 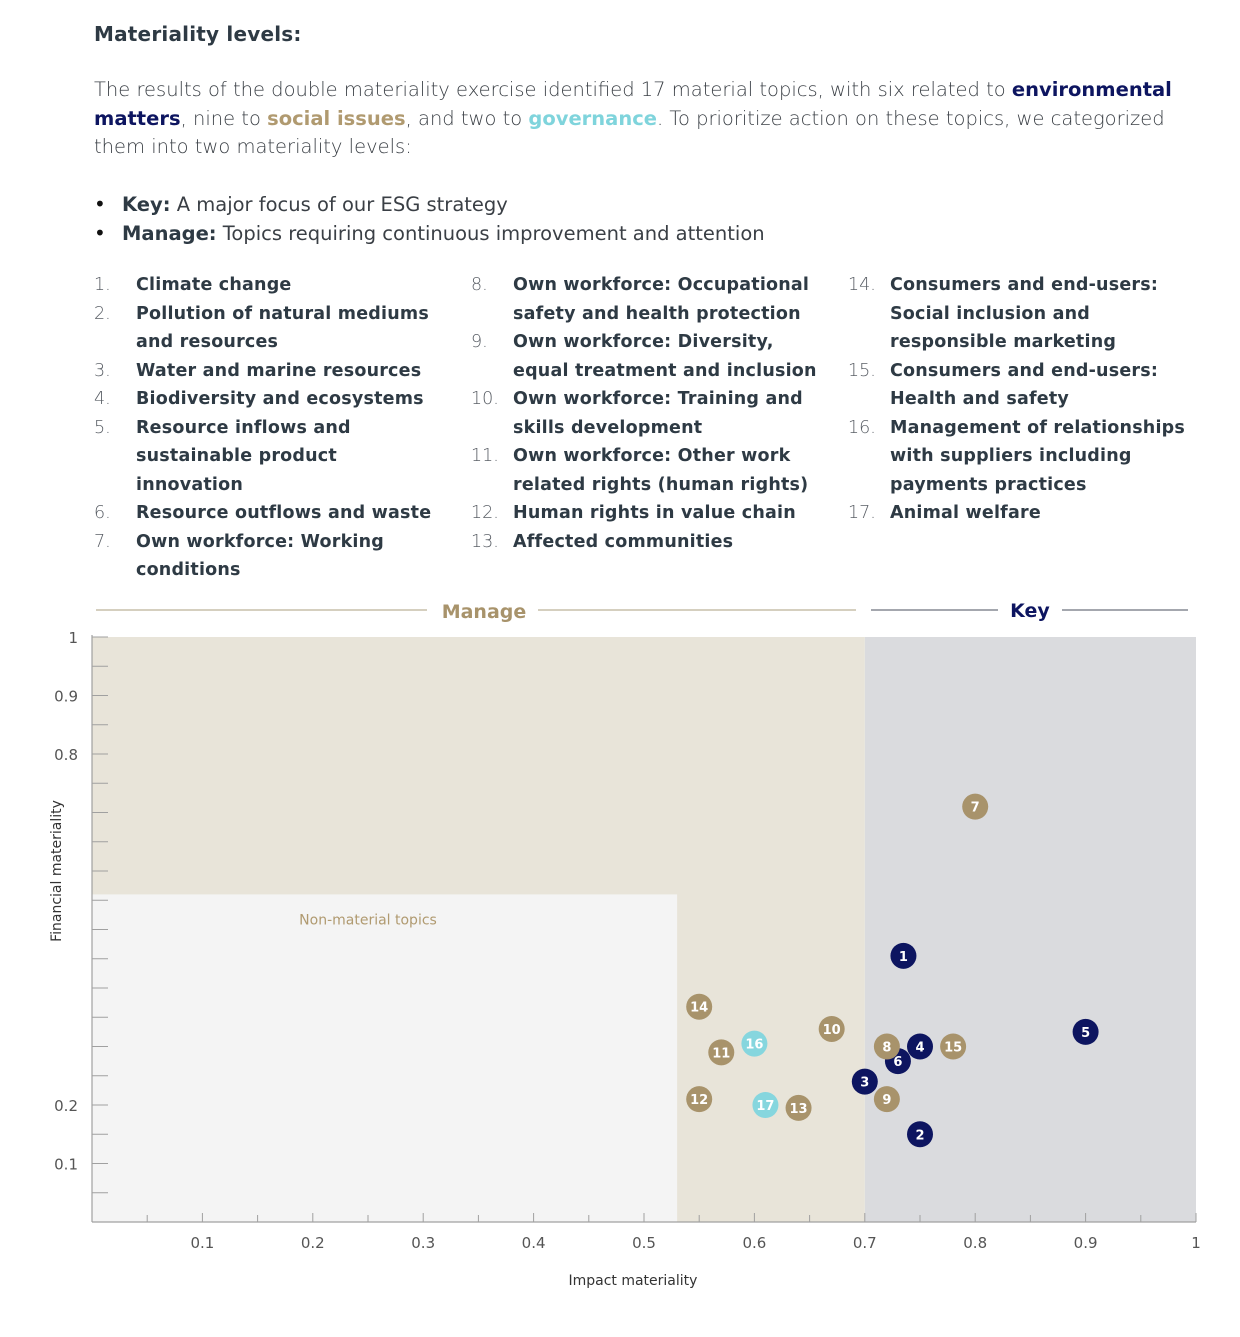 What do you see at coordinates (886, 1099) in the screenshot?
I see `data-point-9: 9` at bounding box center [886, 1099].